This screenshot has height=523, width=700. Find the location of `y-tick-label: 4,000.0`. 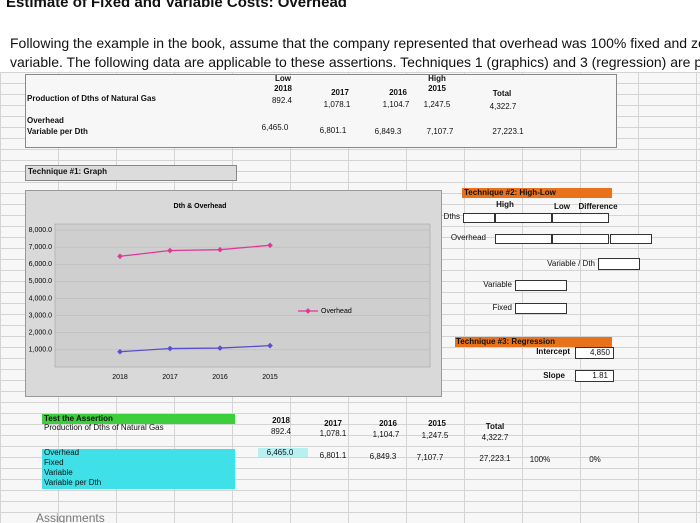

y-tick-label: 4,000.0 is located at coordinates (40, 298).